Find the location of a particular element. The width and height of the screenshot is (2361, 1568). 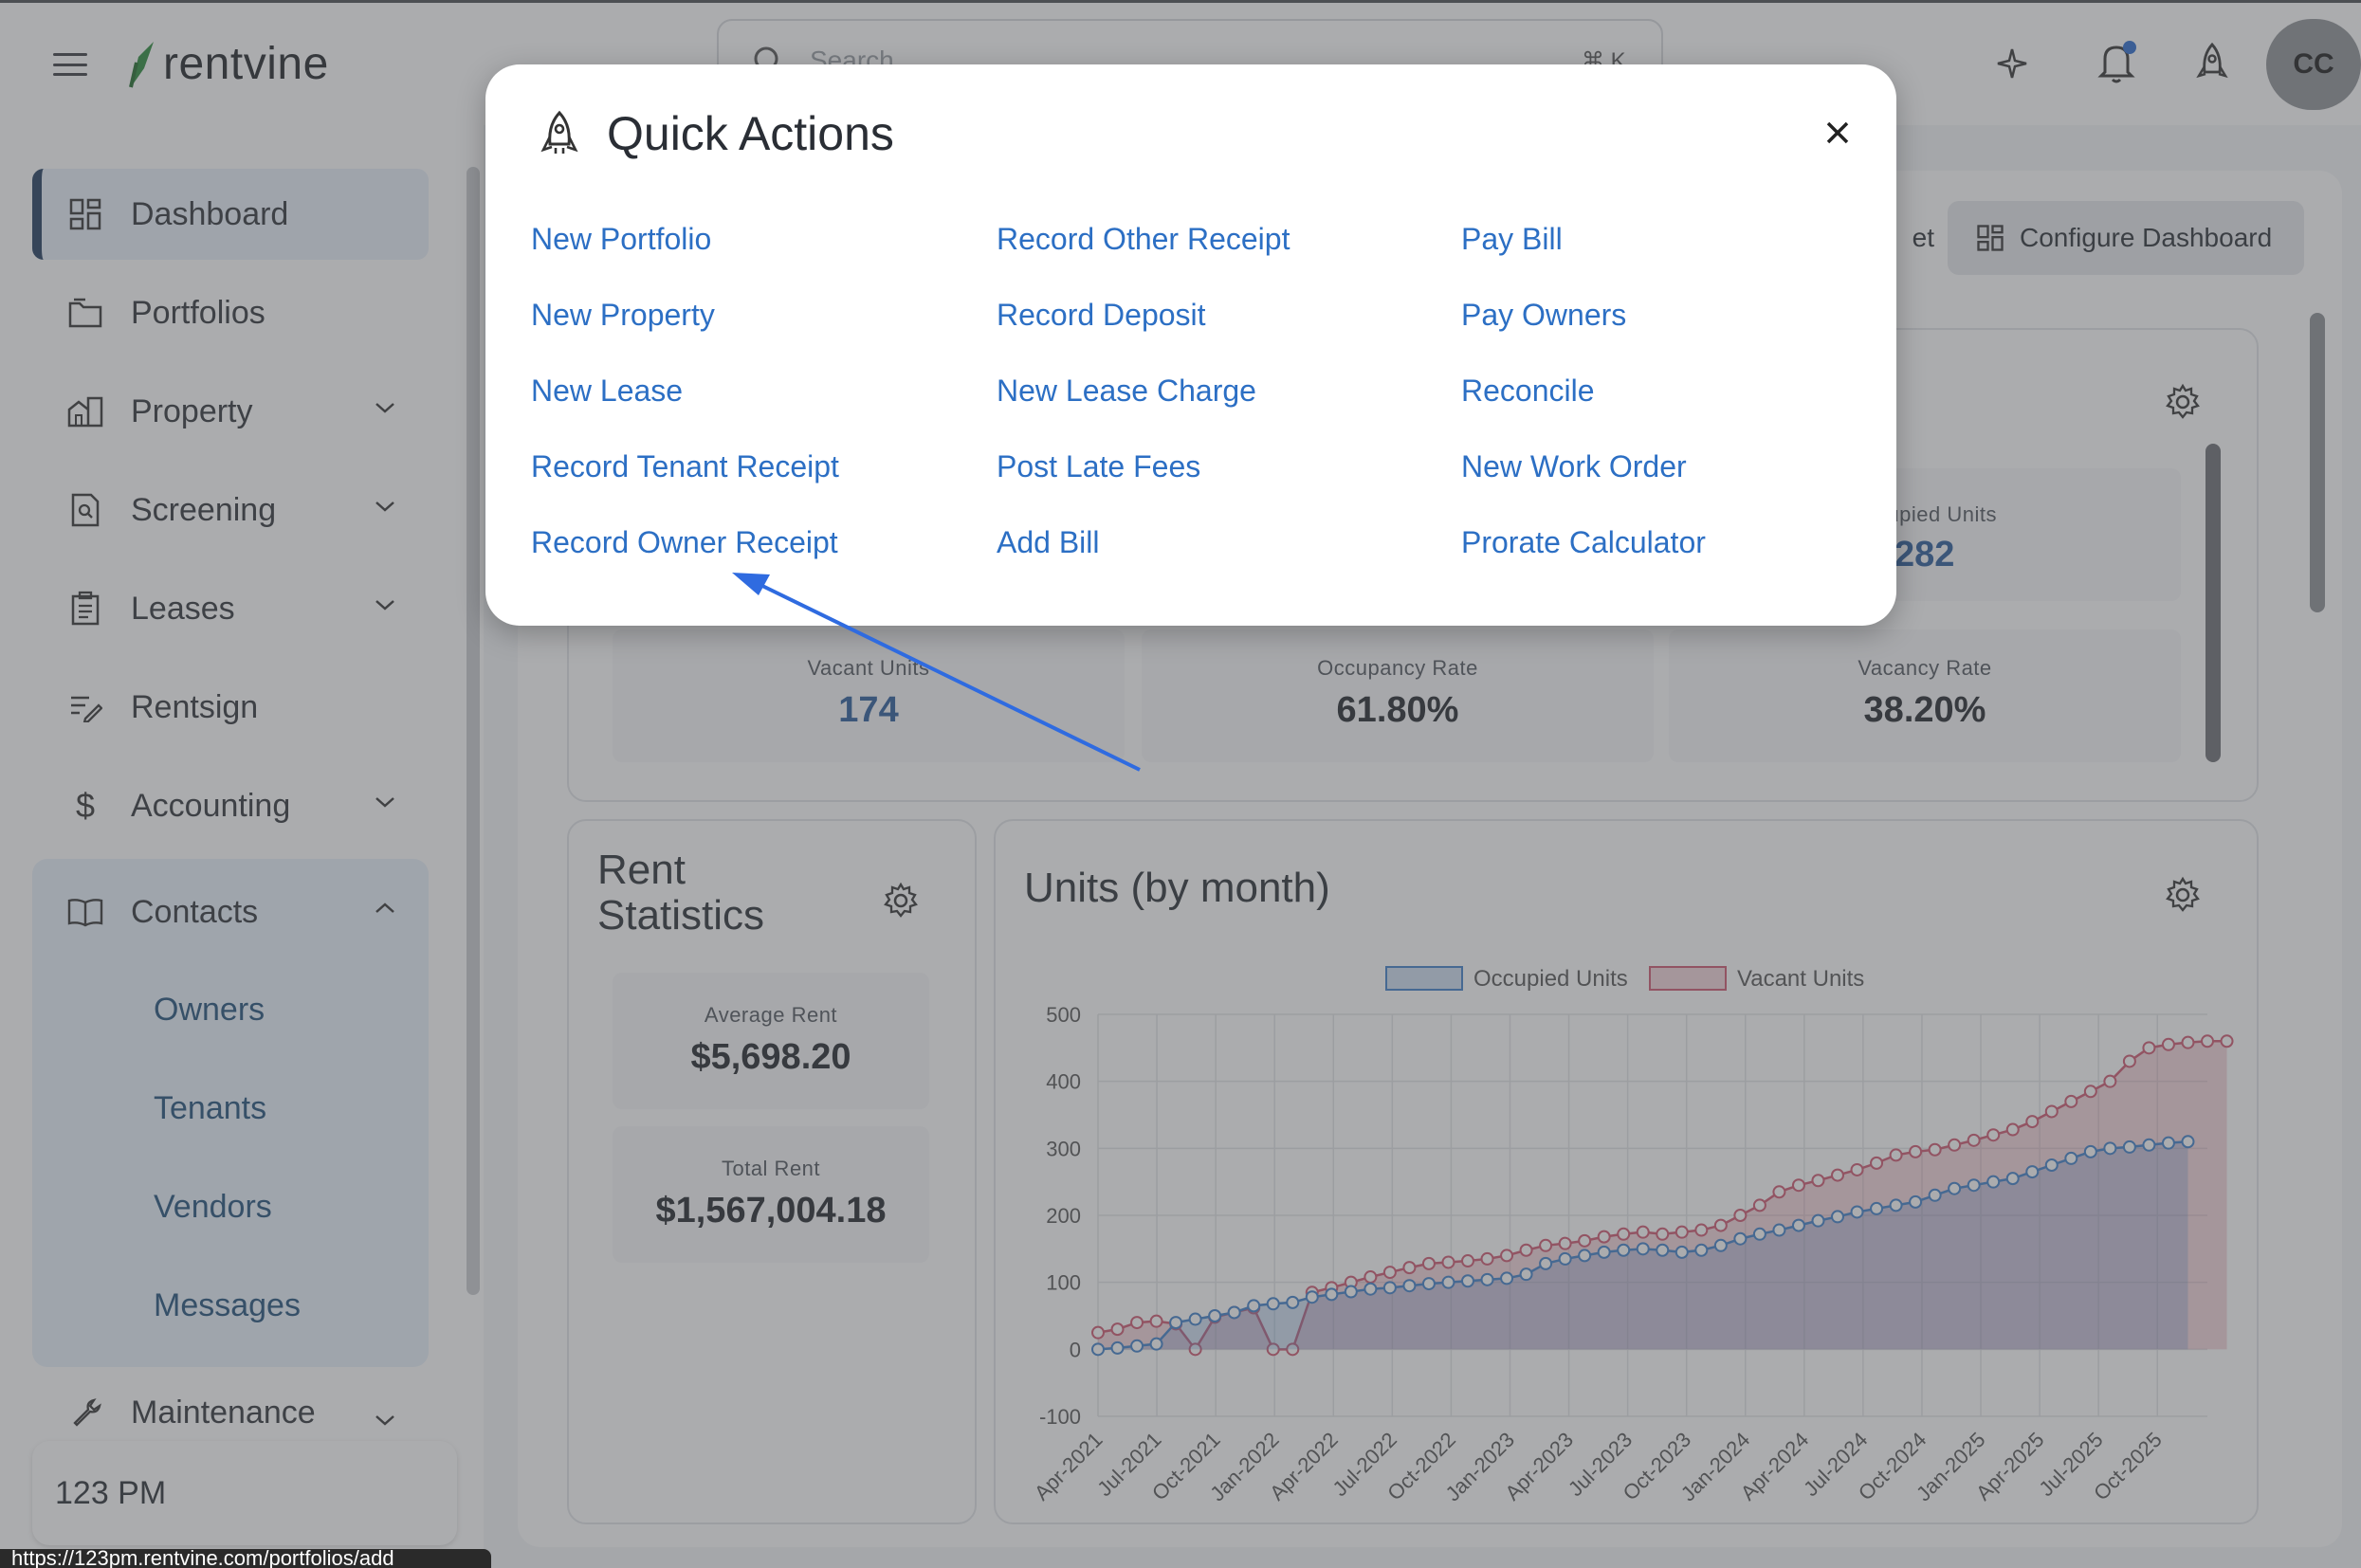

sidebar-item-leases: Leases is located at coordinates (230, 608).